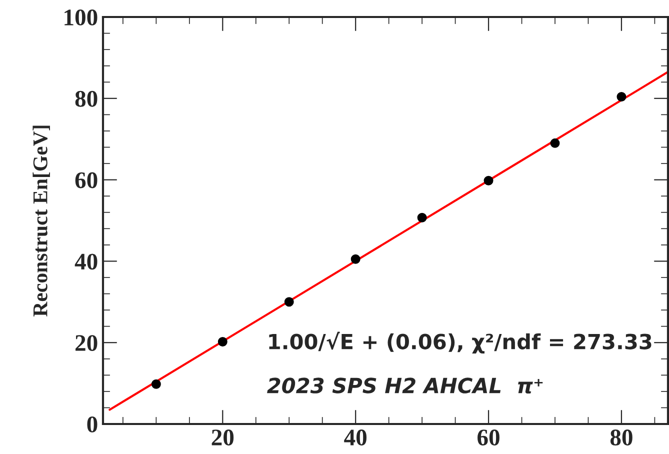 The height and width of the screenshot is (454, 669). I want to click on annotation: 2023 SPS H2 AHCAL π⁺, so click(405, 386).